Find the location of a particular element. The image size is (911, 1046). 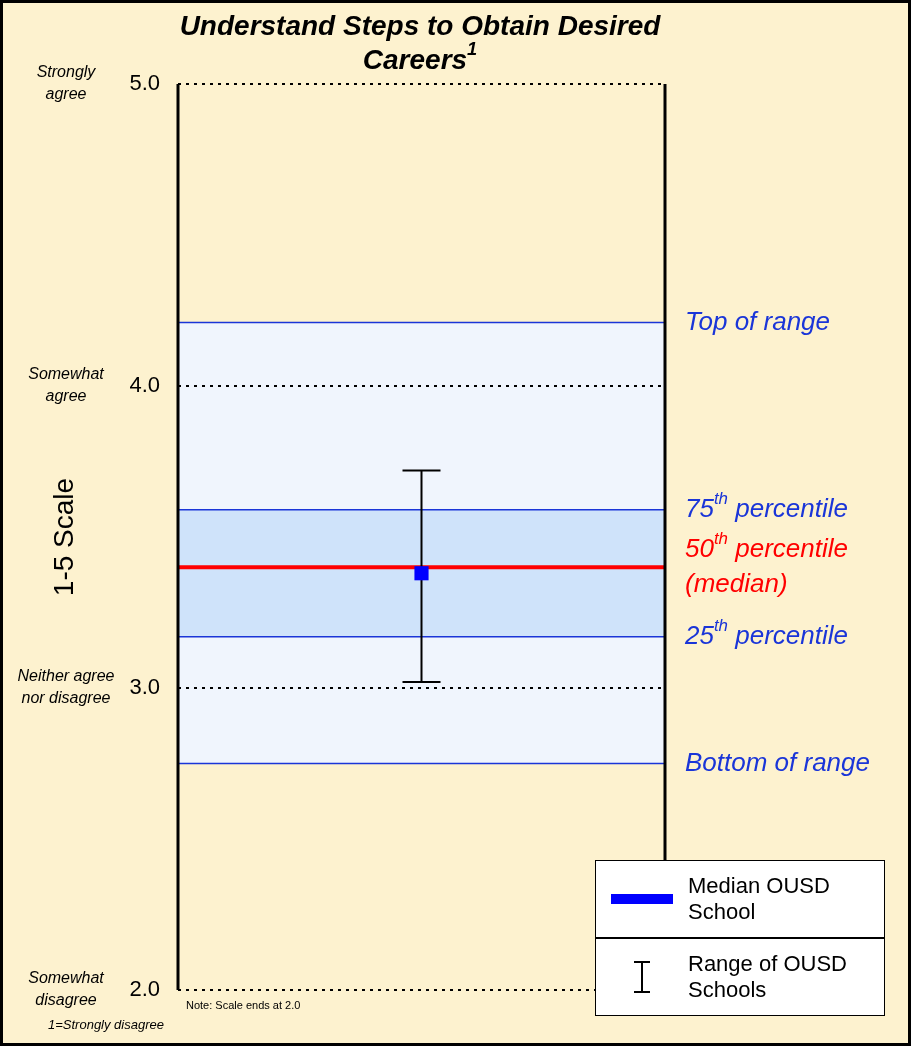

legend-label: Median OUSD School is located at coordinates (759, 899).